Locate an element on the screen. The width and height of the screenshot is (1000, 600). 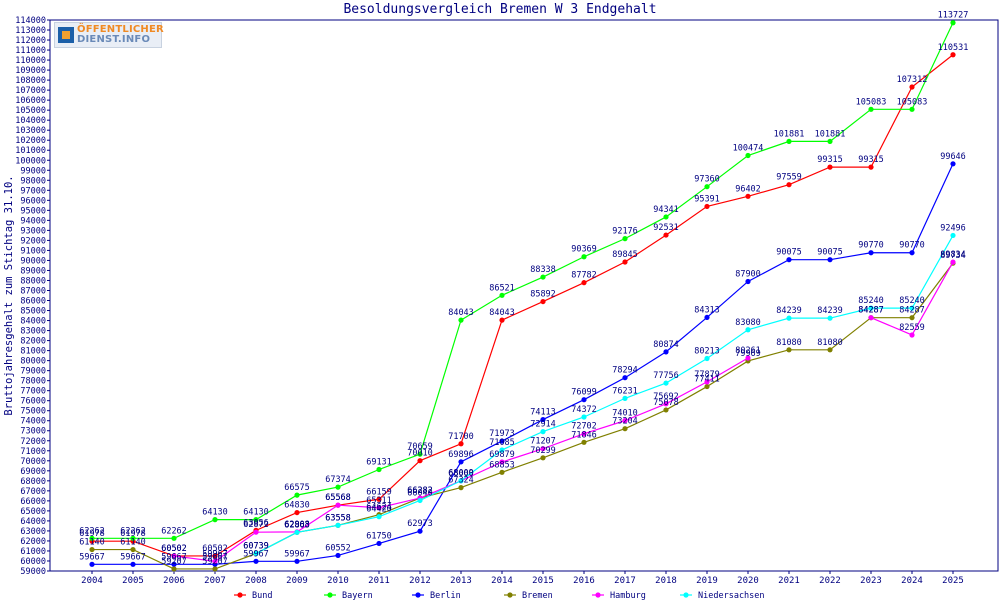
data-label-hamburg: 84287 is located at coordinates (871, 311).